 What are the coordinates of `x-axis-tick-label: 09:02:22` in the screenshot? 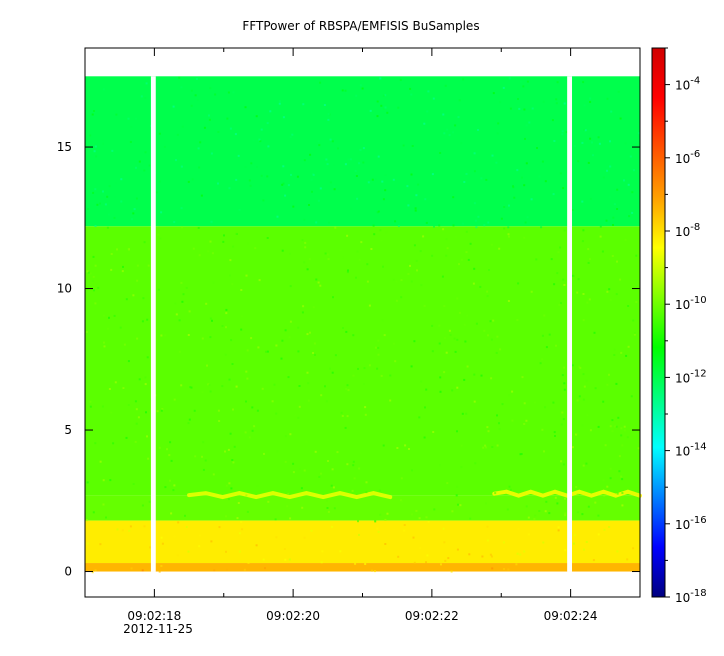 It's located at (432, 616).